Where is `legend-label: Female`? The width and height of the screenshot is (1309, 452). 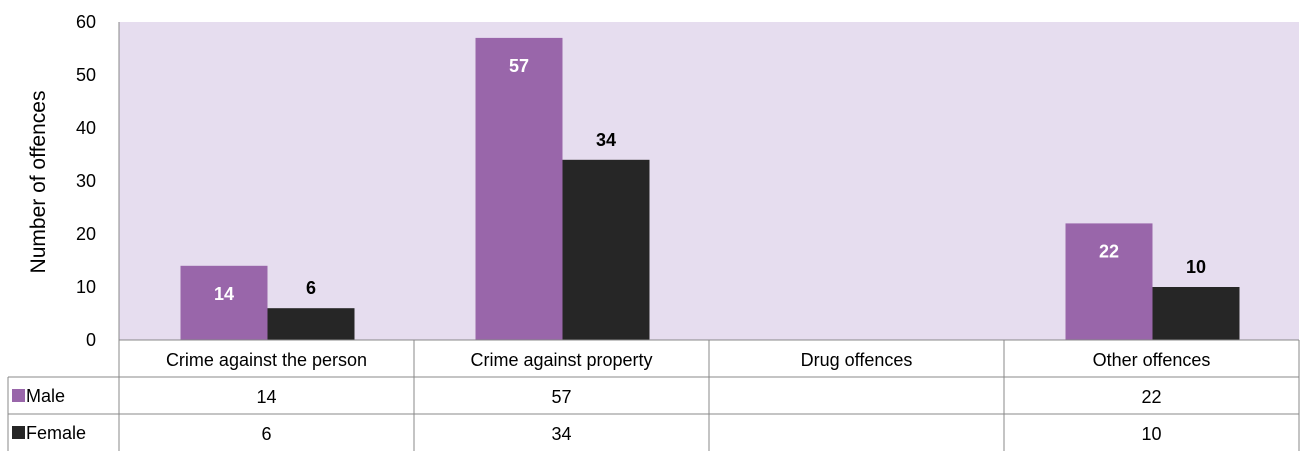 legend-label: Female is located at coordinates (56, 433).